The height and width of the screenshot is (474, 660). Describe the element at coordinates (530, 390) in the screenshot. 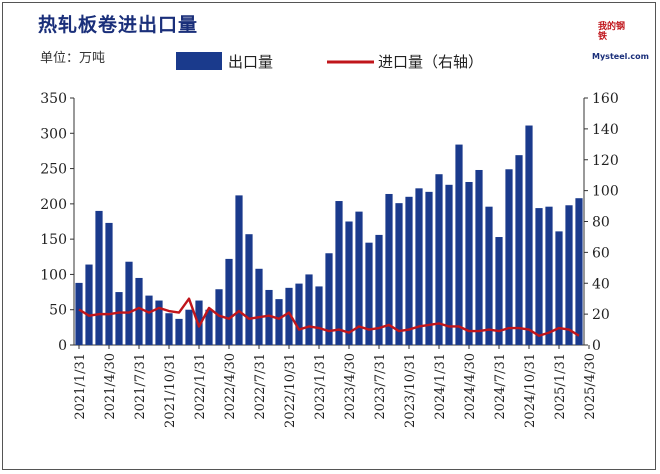

I see `x-tick-label: 2024/10/31` at that location.